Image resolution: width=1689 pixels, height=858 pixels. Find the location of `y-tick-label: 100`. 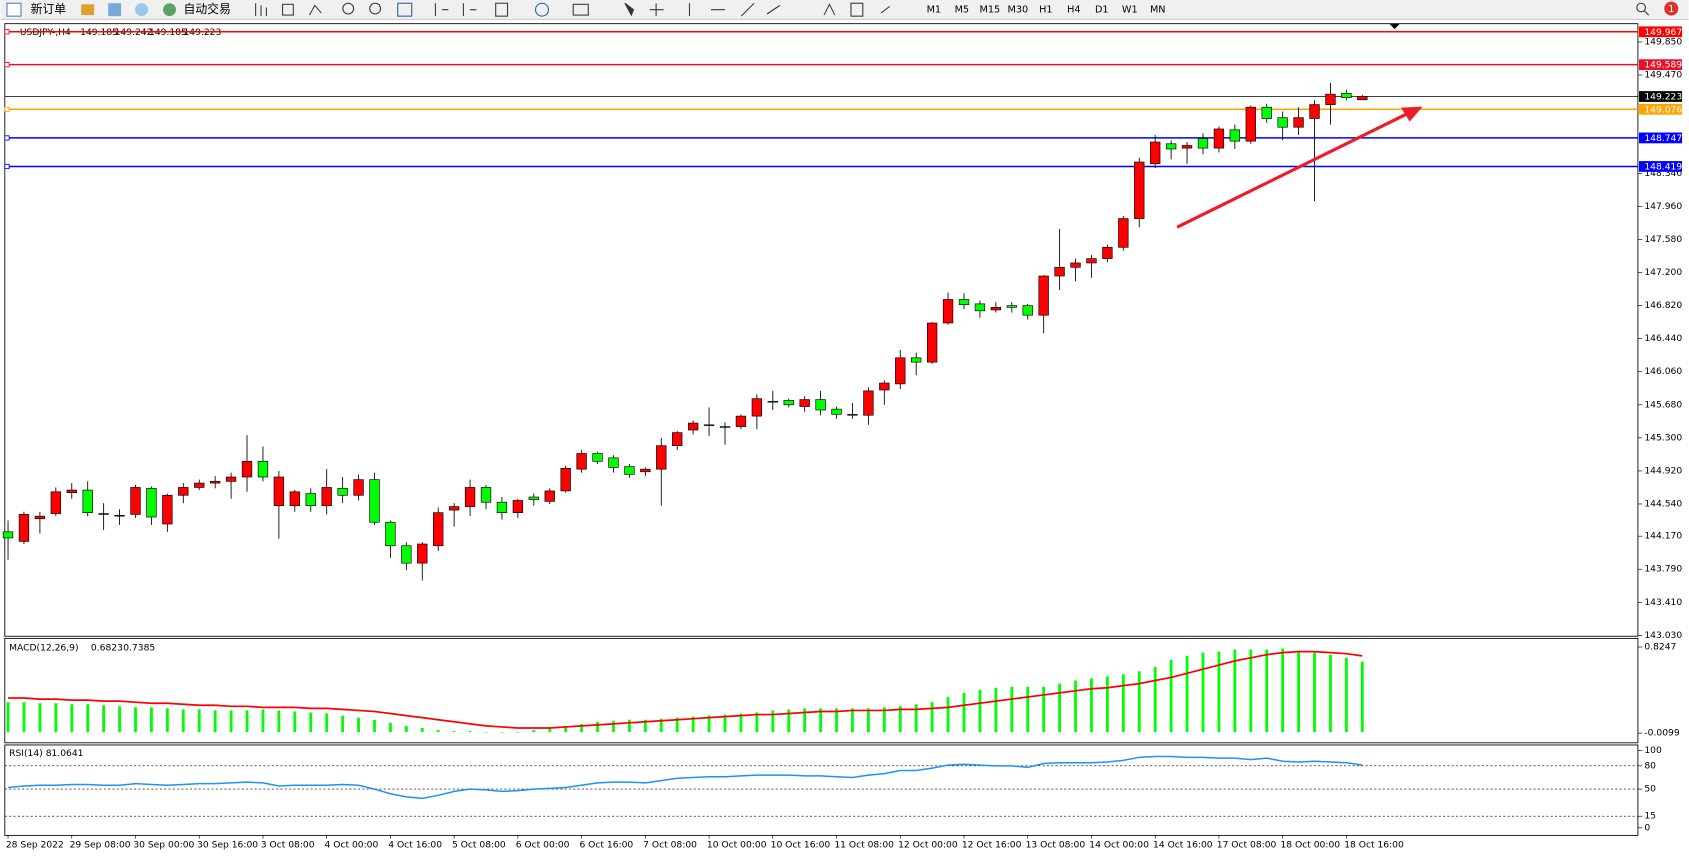

y-tick-label: 100 is located at coordinates (1653, 751).